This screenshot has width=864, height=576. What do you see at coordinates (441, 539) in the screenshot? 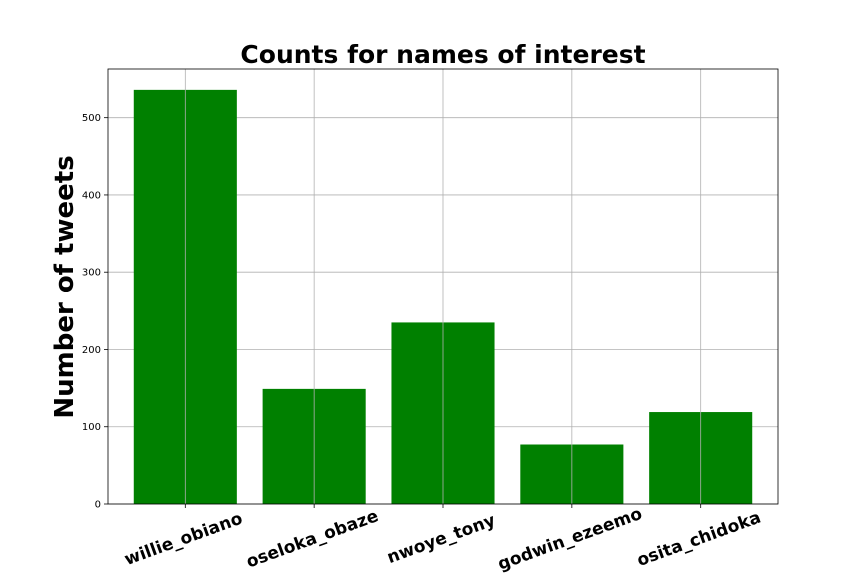
I see `x-tick-label: nwoye_tony` at bounding box center [441, 539].